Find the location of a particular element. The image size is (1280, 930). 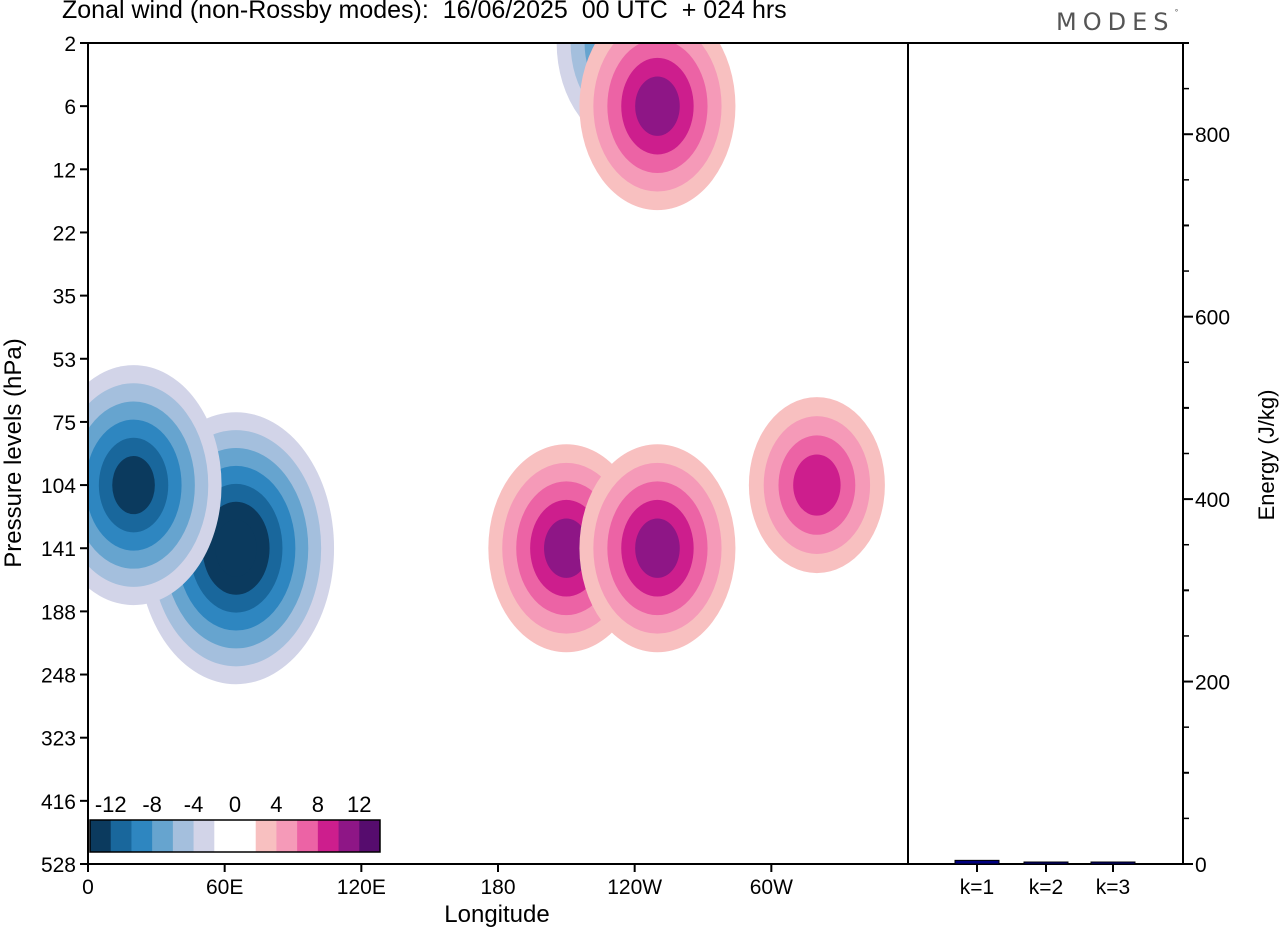

logo-mark: ° is located at coordinates (1176, 12).